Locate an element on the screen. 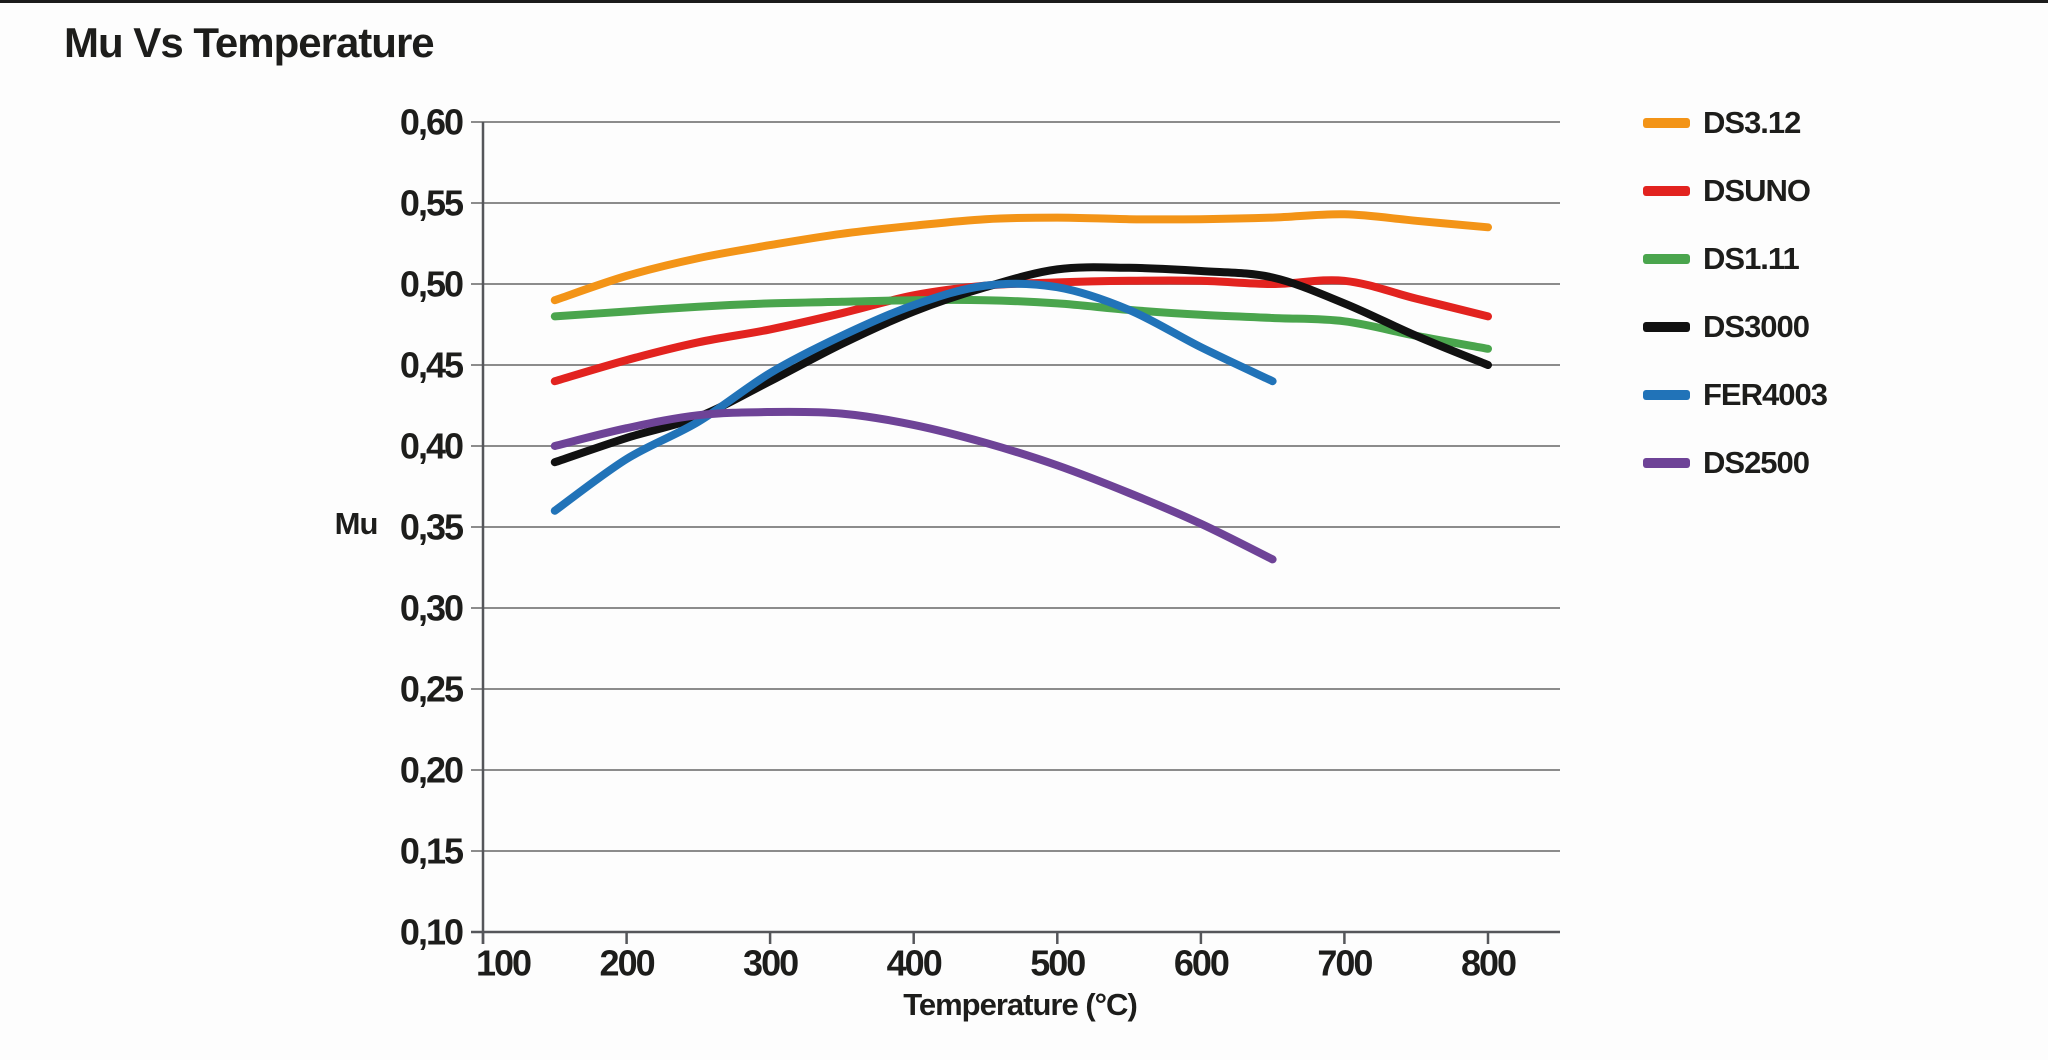 This screenshot has width=2048, height=1060. x-tick-label: 500 is located at coordinates (1057, 963).